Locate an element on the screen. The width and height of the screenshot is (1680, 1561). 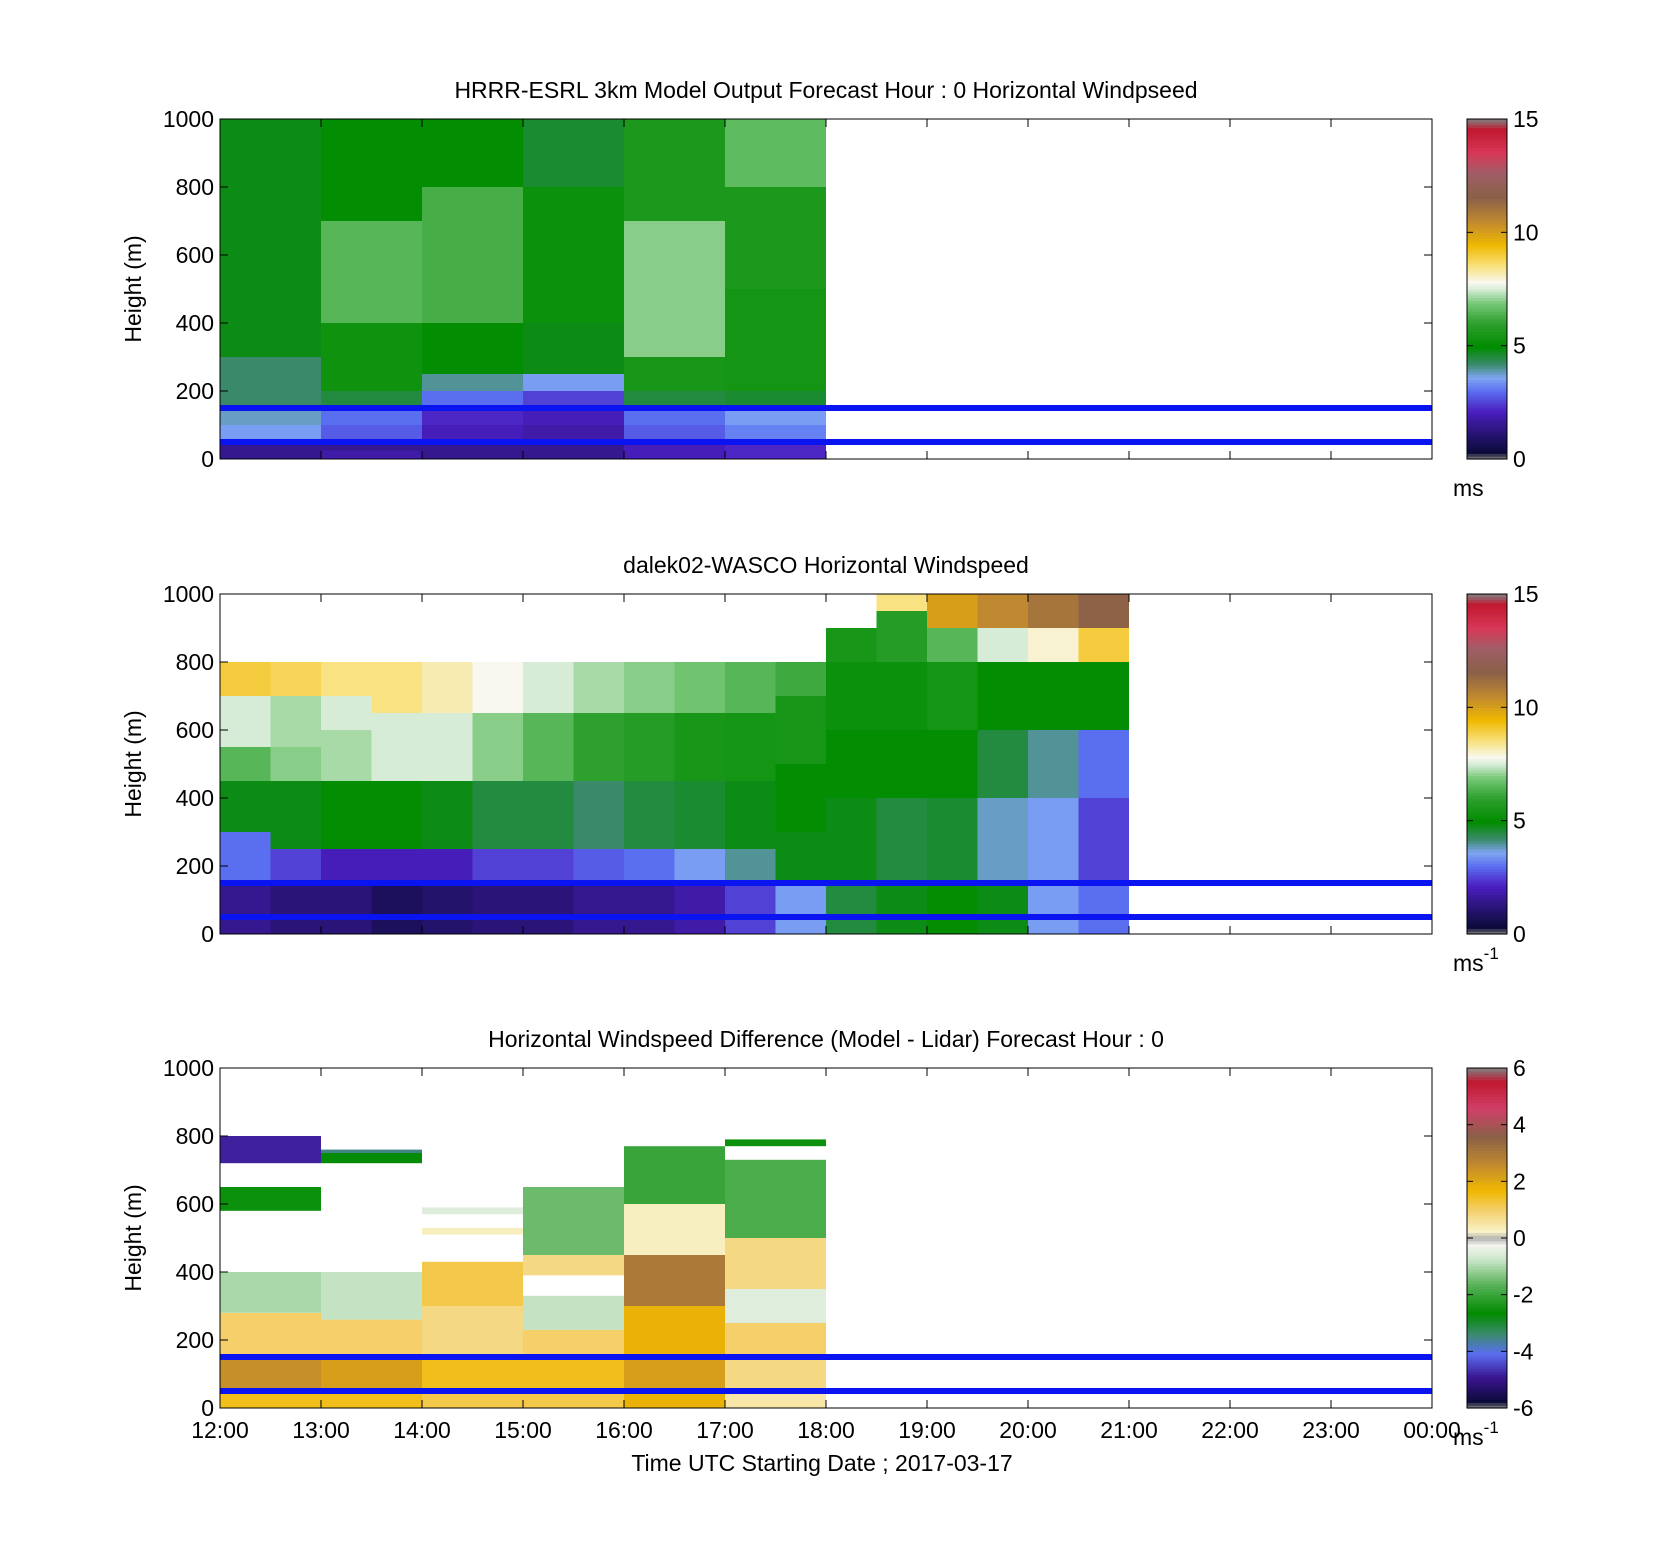
colorbar-tick-label: -4 is located at coordinates (1523, 1351).